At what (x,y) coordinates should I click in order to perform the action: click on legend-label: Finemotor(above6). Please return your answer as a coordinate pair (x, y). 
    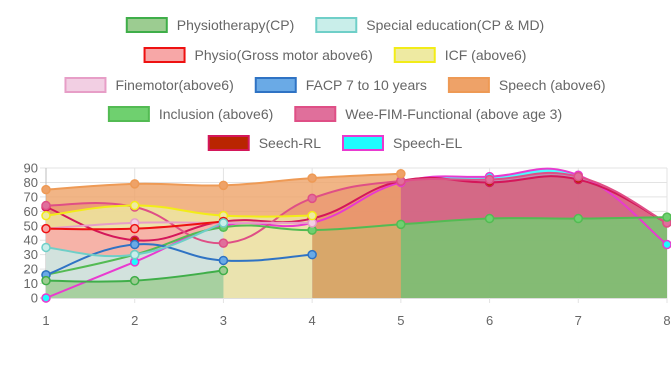
    Looking at the image, I should click on (174, 85).